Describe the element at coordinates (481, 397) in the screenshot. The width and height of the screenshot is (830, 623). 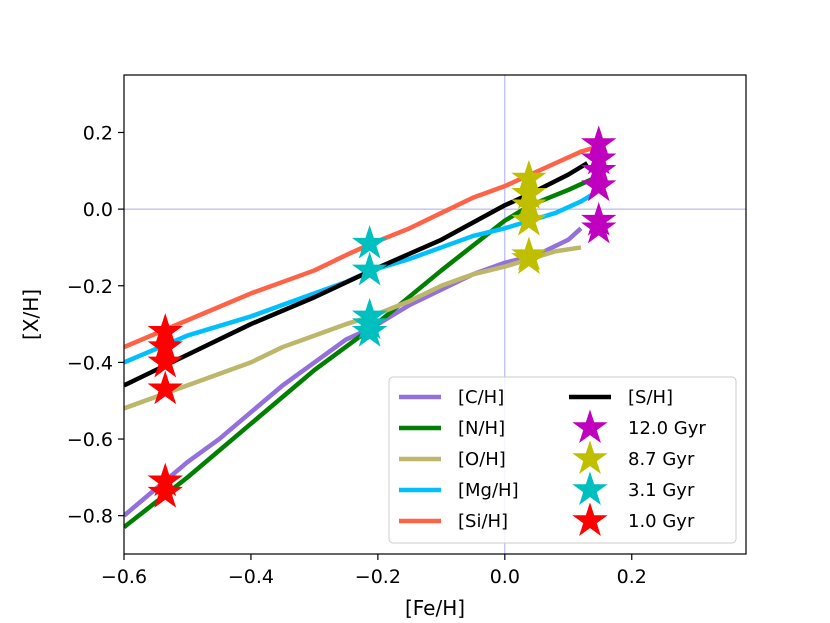
I see `legend-label: [C/H]` at that location.